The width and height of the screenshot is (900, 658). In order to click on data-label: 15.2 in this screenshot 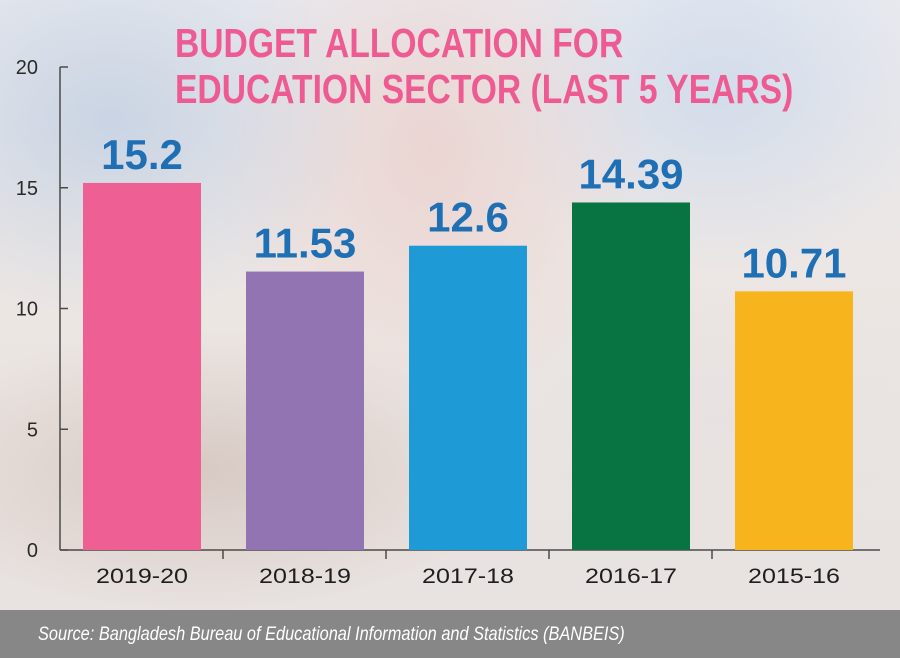, I will do `click(142, 154)`.